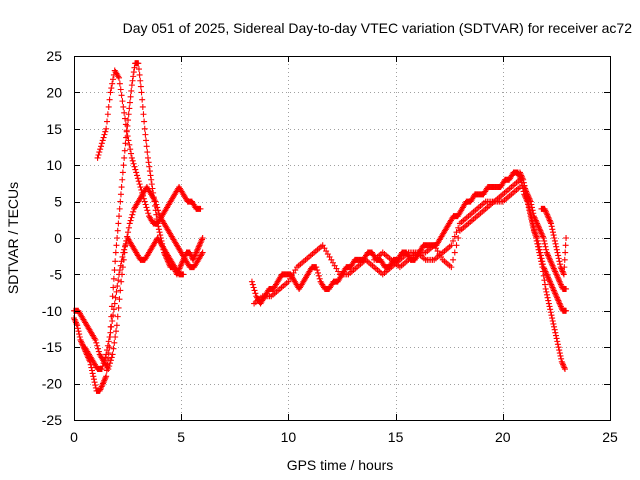 The height and width of the screenshot is (480, 640). I want to click on series-track-f, so click(387, 241).